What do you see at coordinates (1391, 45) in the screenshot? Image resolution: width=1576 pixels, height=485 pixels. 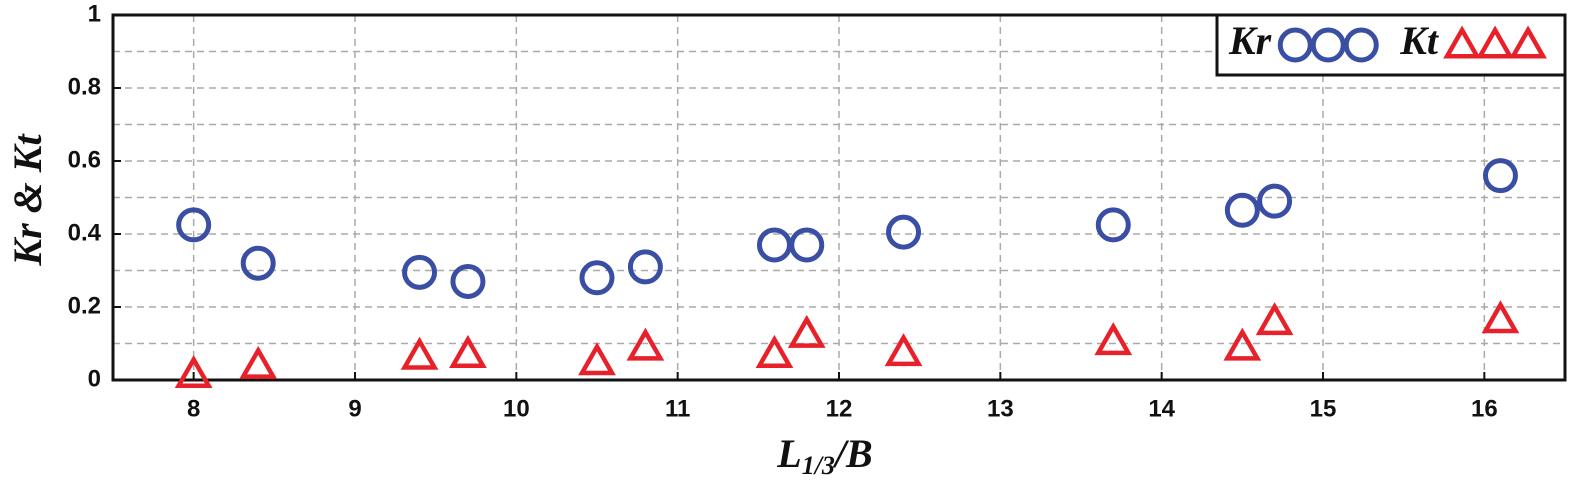 I see `legend-box` at bounding box center [1391, 45].